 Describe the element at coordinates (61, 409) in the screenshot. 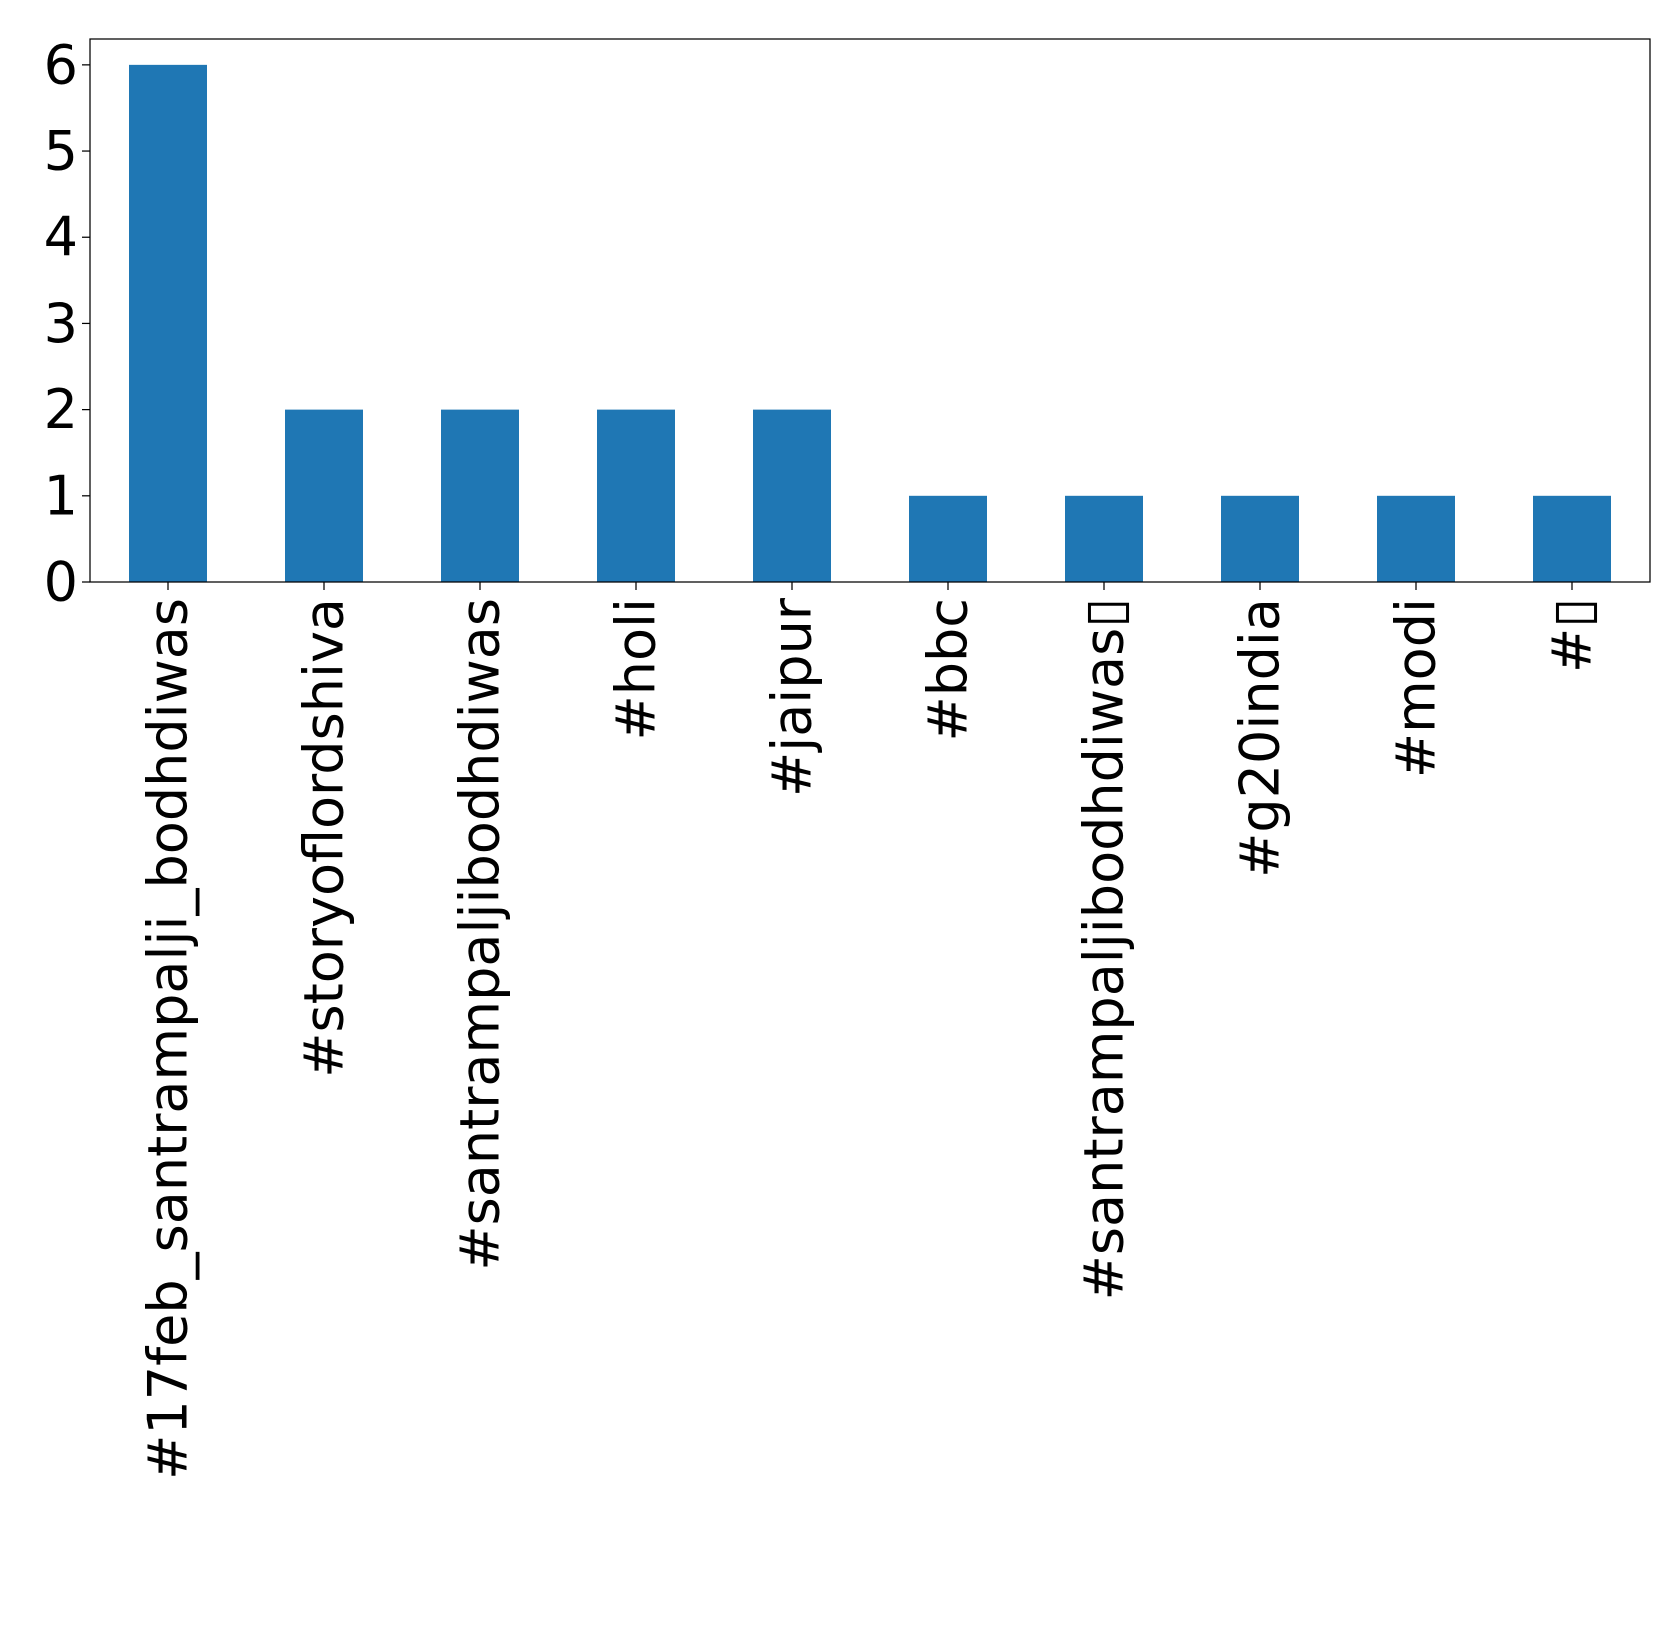

I see `y-tick-label: 2` at that location.